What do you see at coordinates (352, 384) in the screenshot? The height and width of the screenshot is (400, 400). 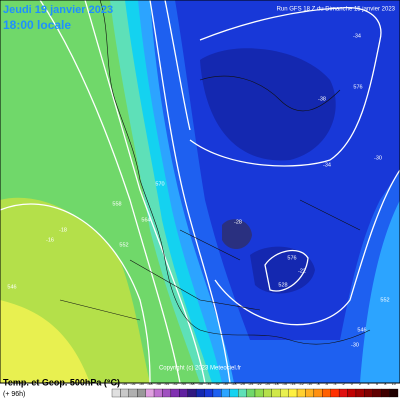 I see `scale-label: 0` at bounding box center [352, 384].